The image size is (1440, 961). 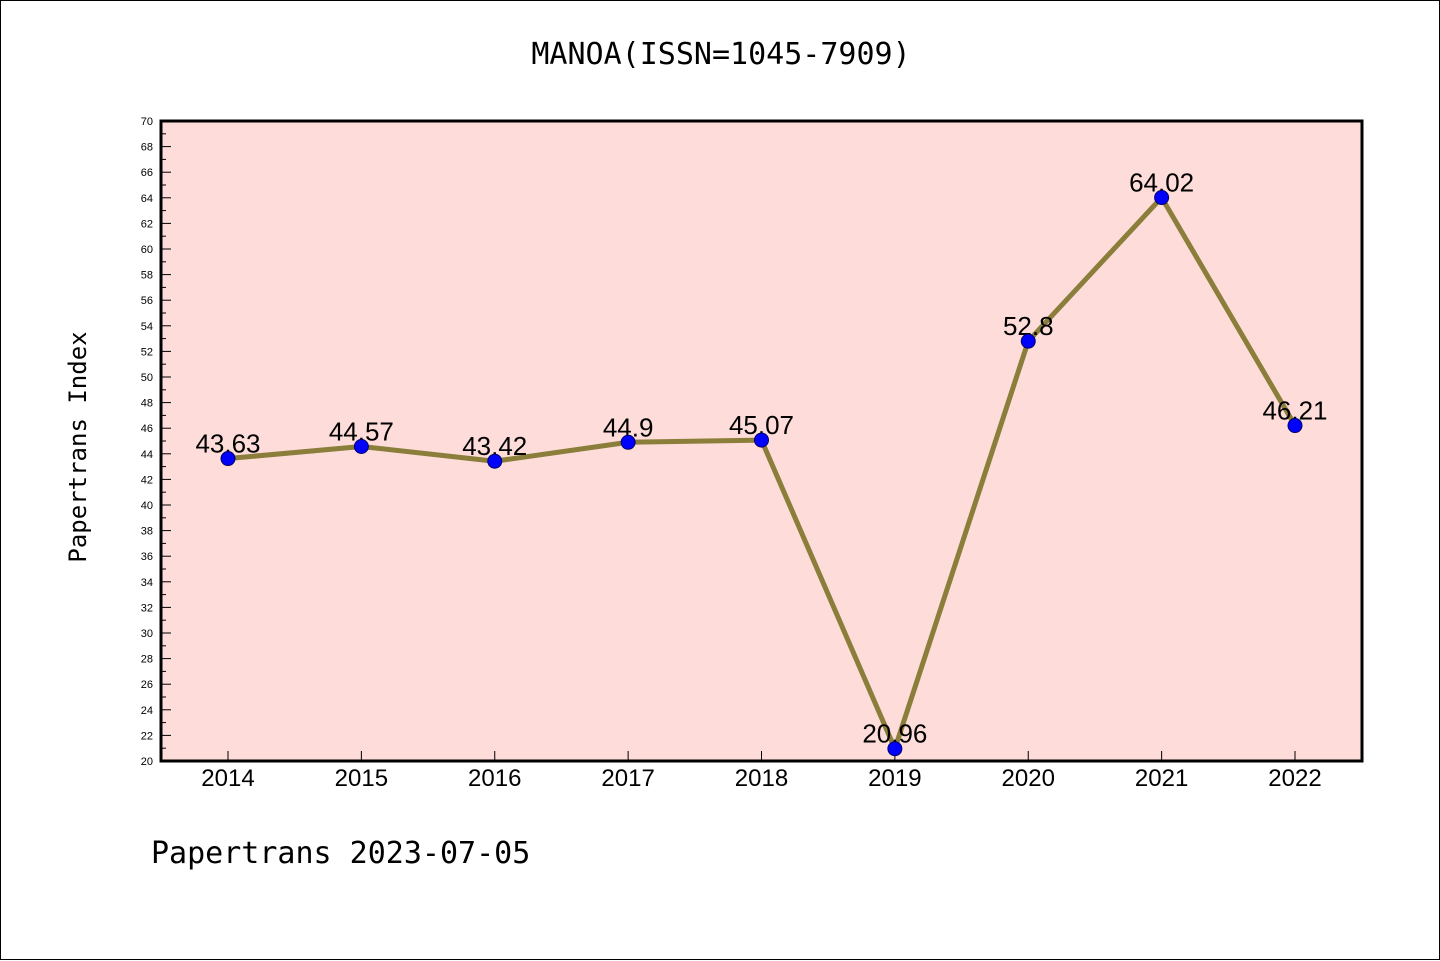 What do you see at coordinates (761, 778) in the screenshot?
I see `x-tick-label: 2018` at bounding box center [761, 778].